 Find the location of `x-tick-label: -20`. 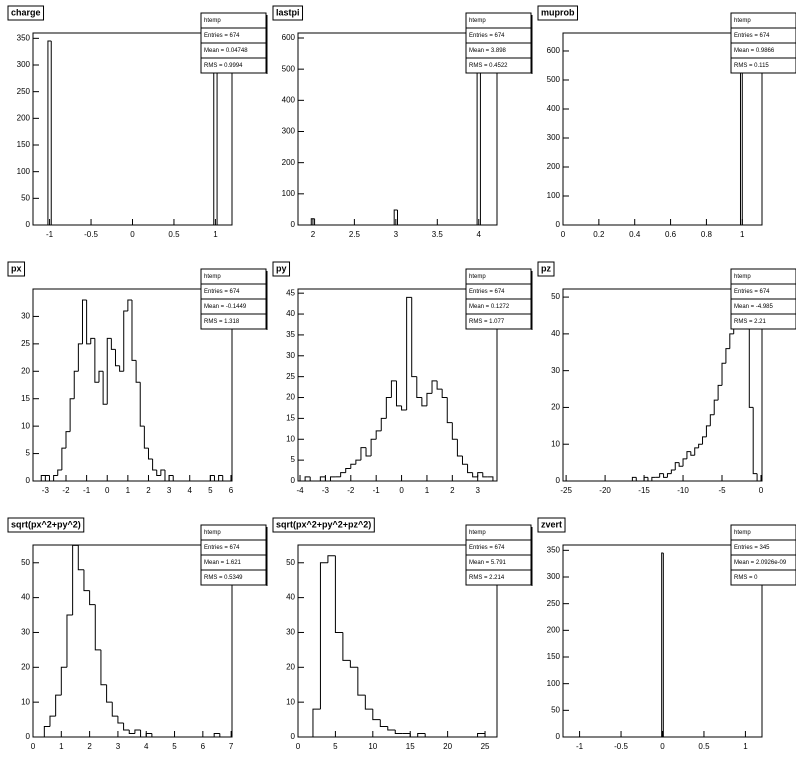

x-tick-label: -20 is located at coordinates (605, 490).